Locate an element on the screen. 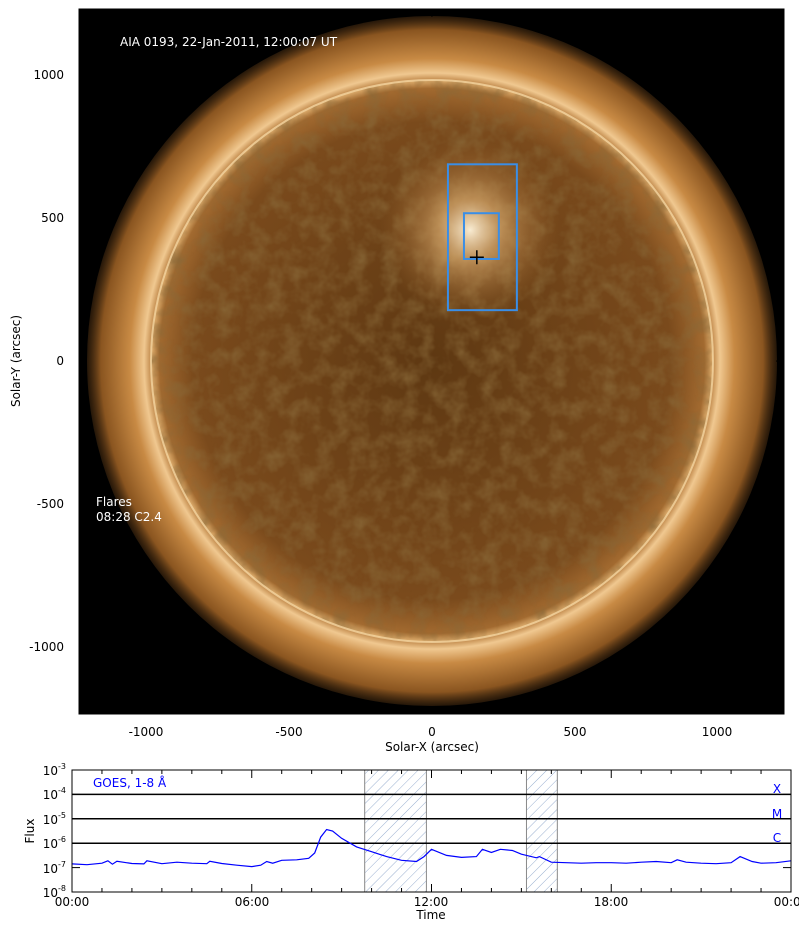 The width and height of the screenshot is (799, 943). y-tick-label: -500 is located at coordinates (50, 504).